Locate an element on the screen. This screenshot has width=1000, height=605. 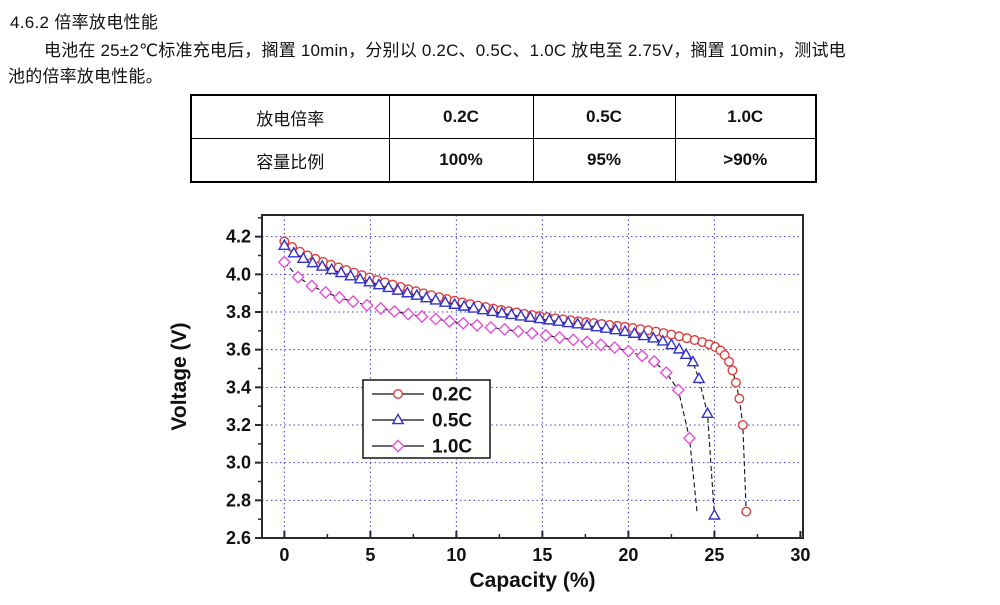
svg-text: 3.8 is located at coordinates (238, 312).